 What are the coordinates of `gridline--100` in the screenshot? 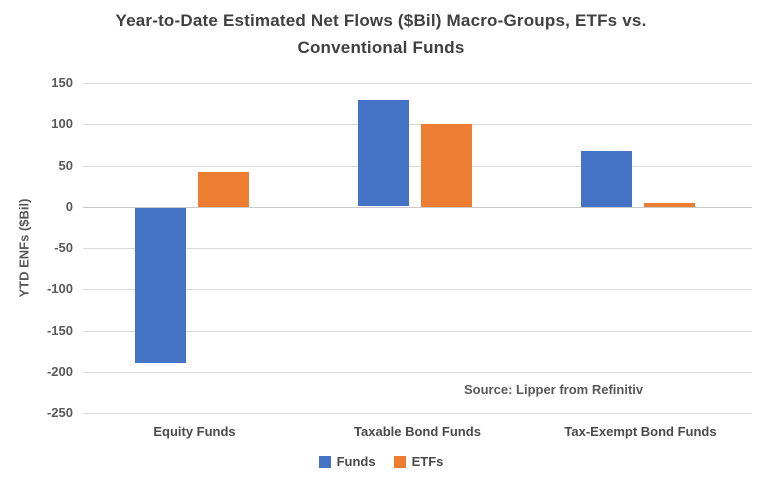 It's located at (417, 289).